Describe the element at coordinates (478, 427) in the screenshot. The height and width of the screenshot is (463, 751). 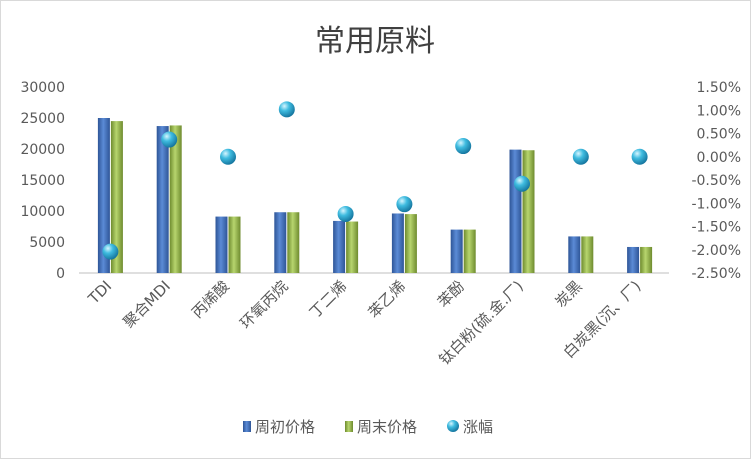
I see `legend-label-change: 涨幅` at that location.